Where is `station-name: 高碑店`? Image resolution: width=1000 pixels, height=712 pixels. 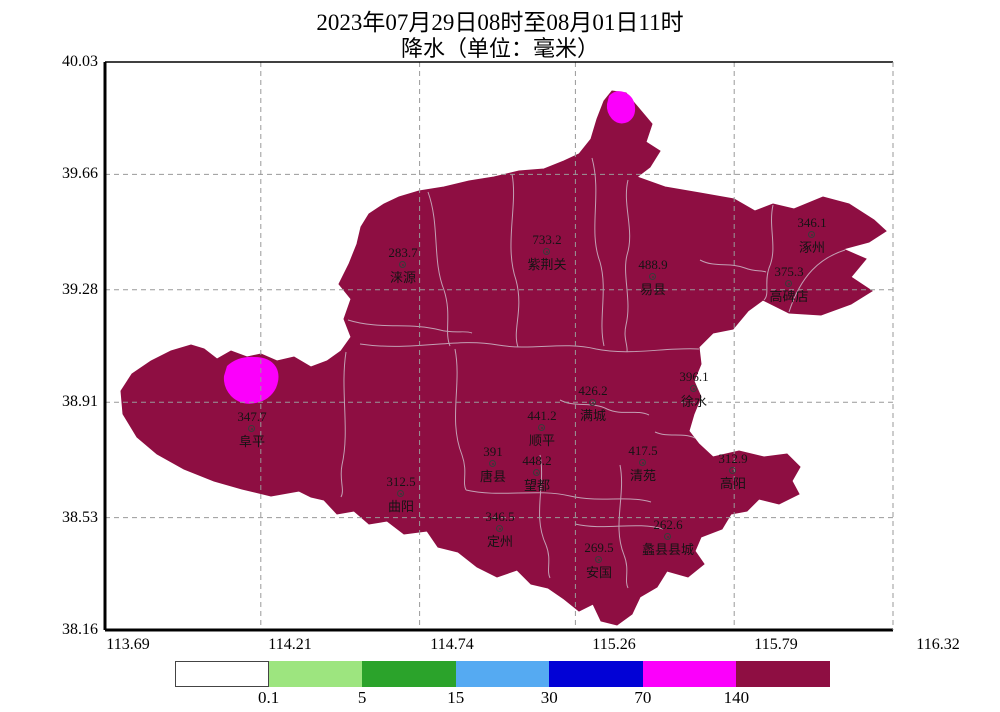
station-name: 高碑店 is located at coordinates (789, 296).